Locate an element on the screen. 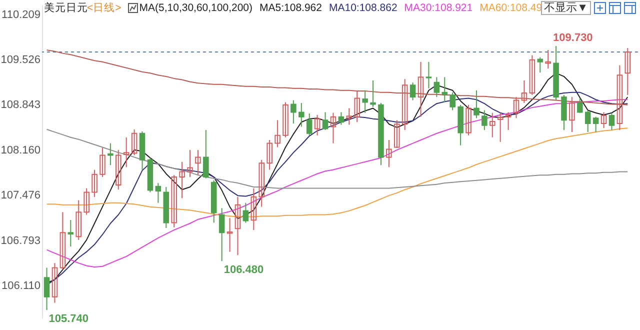 Image resolution: width=640 pixels, height=330 pixels. annotation: 109.730 is located at coordinates (573, 38).